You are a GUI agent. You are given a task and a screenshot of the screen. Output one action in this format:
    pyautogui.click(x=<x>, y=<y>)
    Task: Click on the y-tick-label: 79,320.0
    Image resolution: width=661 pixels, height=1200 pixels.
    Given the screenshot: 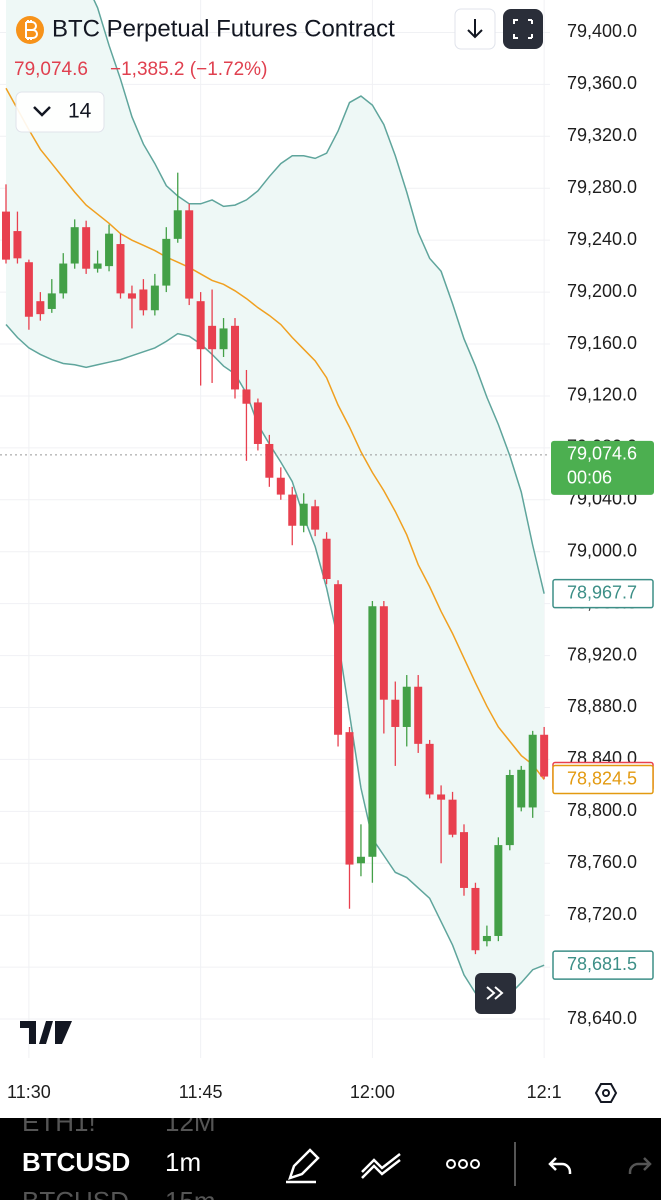 What is the action you would take?
    pyautogui.click(x=602, y=135)
    